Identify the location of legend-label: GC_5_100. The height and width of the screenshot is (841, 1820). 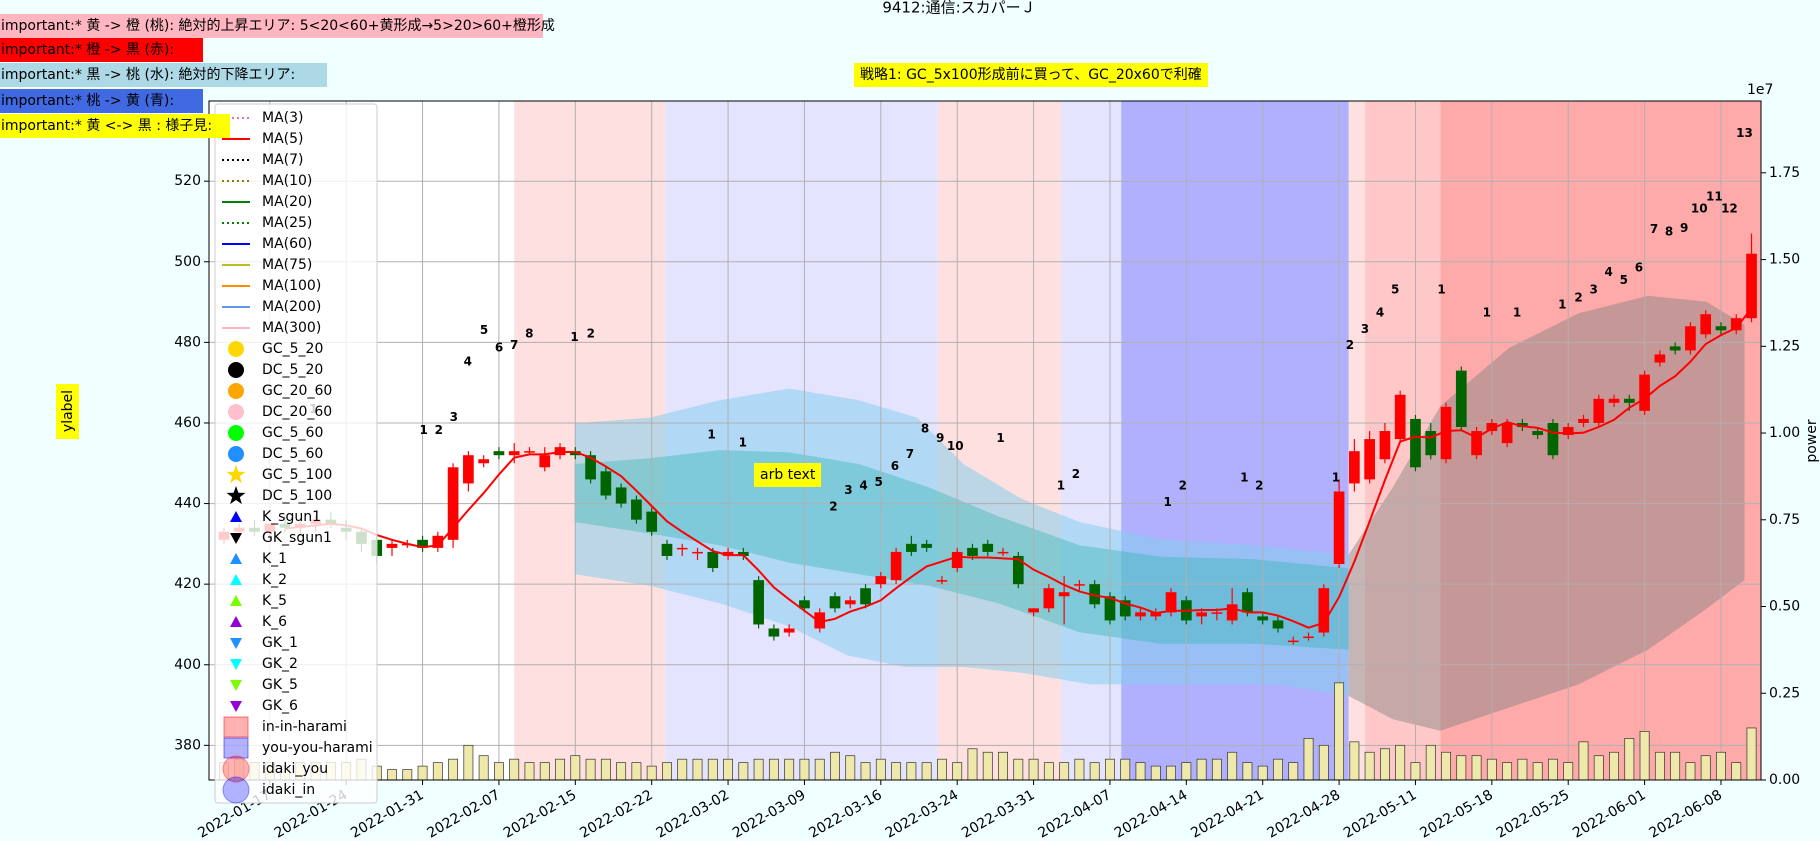
(297, 475).